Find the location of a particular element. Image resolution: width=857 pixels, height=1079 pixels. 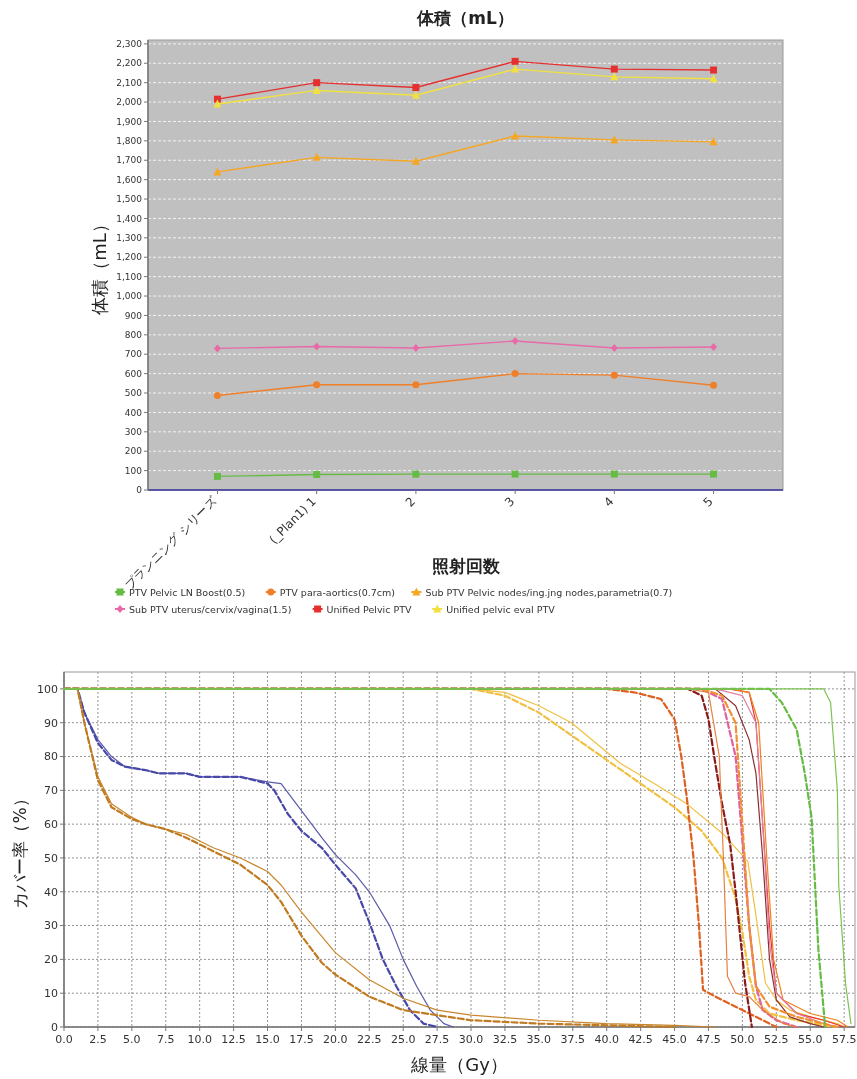

y-tick-label: 300 is located at coordinates (133, 431).